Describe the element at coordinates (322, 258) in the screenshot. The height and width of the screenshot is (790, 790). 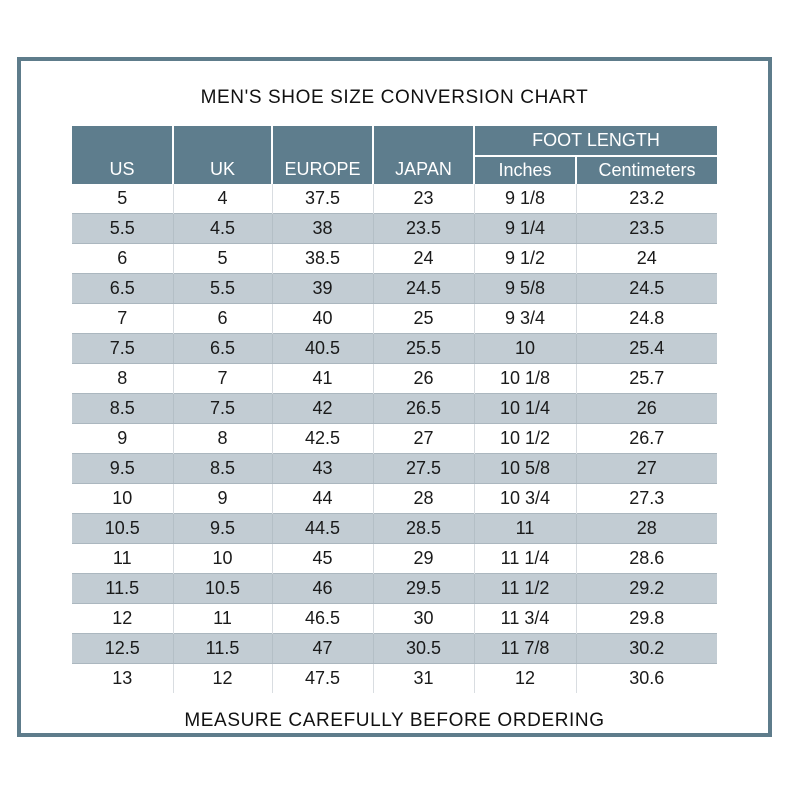
I see `table-cell: 38.5` at that location.